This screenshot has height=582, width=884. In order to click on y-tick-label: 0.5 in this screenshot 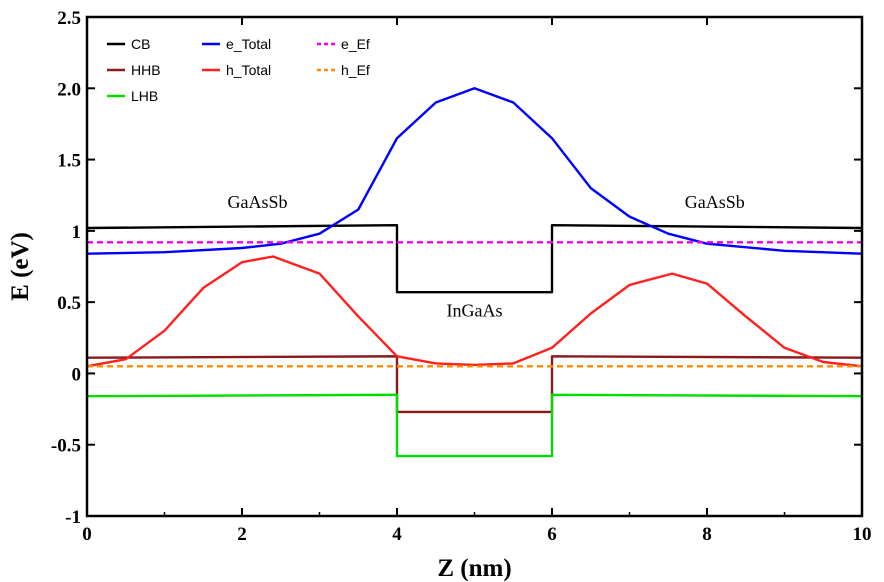, I will do `click(69, 303)`.